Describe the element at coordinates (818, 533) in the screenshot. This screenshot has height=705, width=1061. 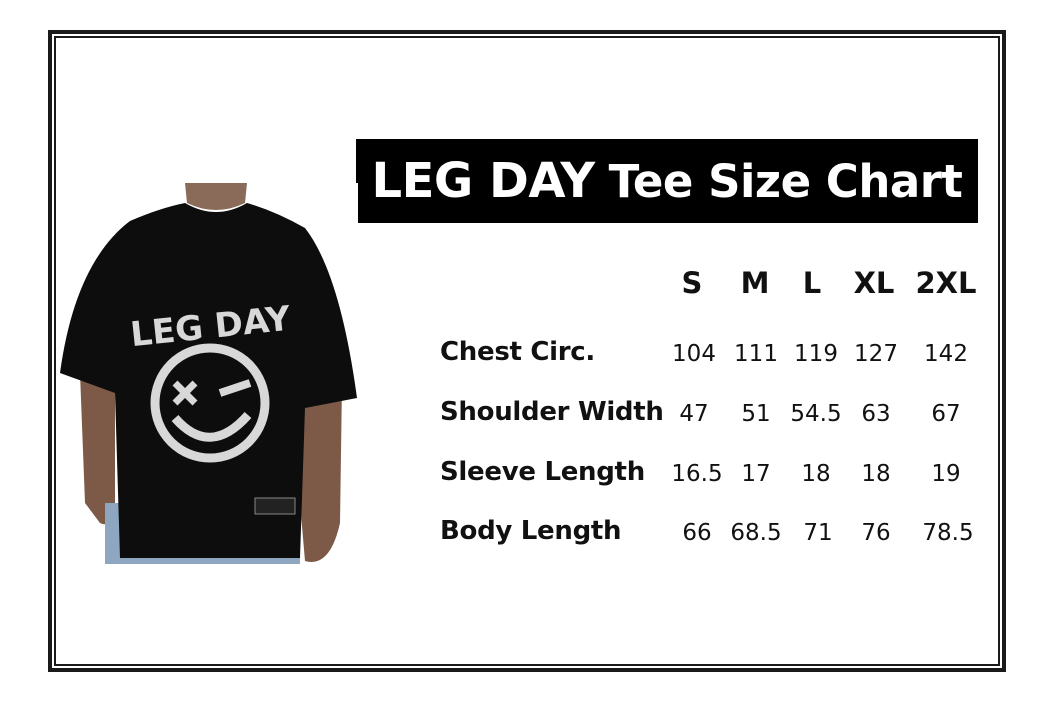
I see `cell: 71` at that location.